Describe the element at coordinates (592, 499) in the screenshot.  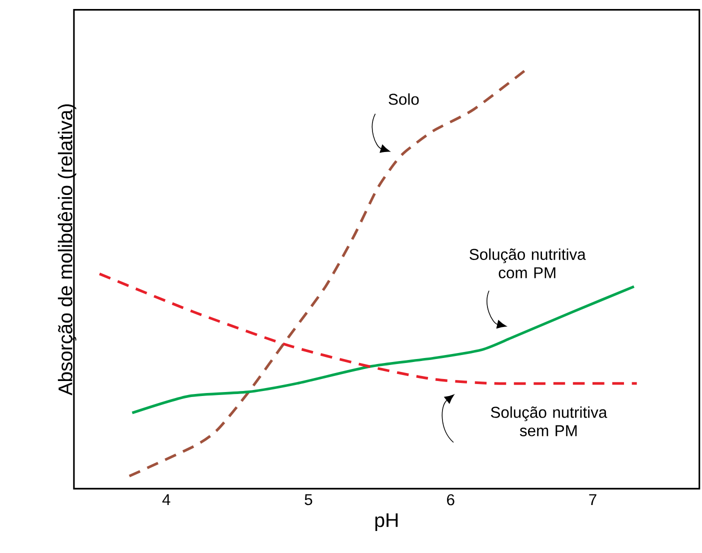
I see `x-tick-label: 7` at that location.